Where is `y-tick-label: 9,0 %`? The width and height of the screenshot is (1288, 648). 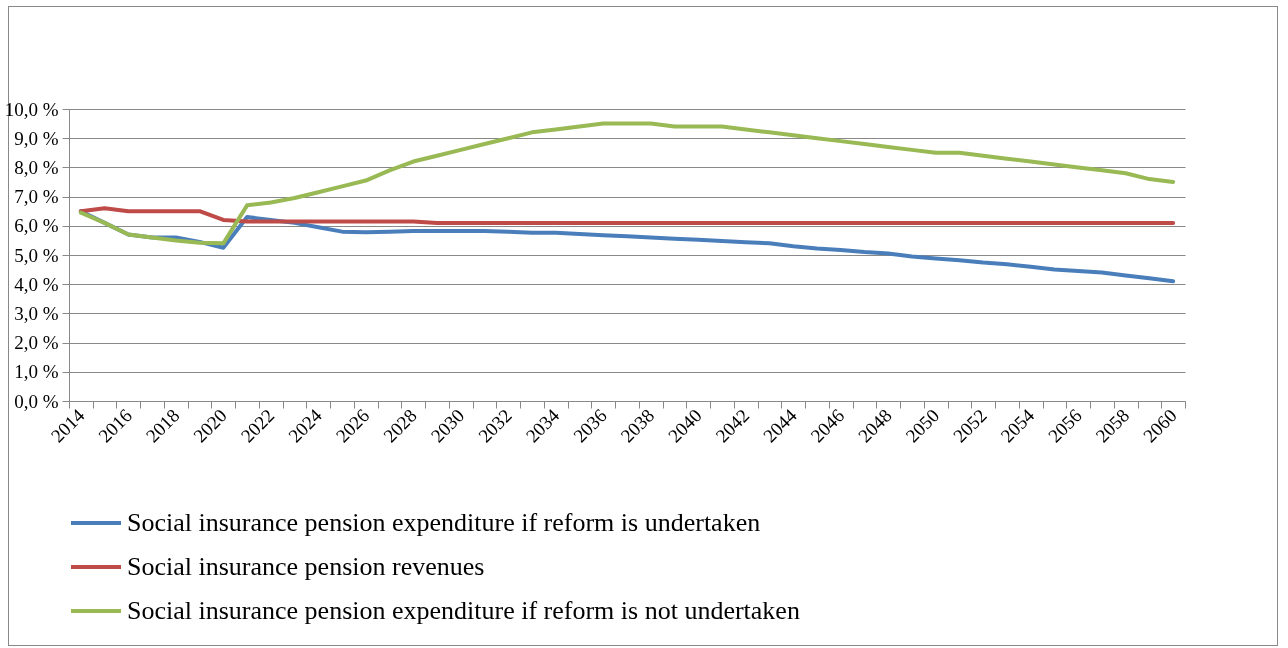
y-tick-label: 9,0 % is located at coordinates (36, 138).